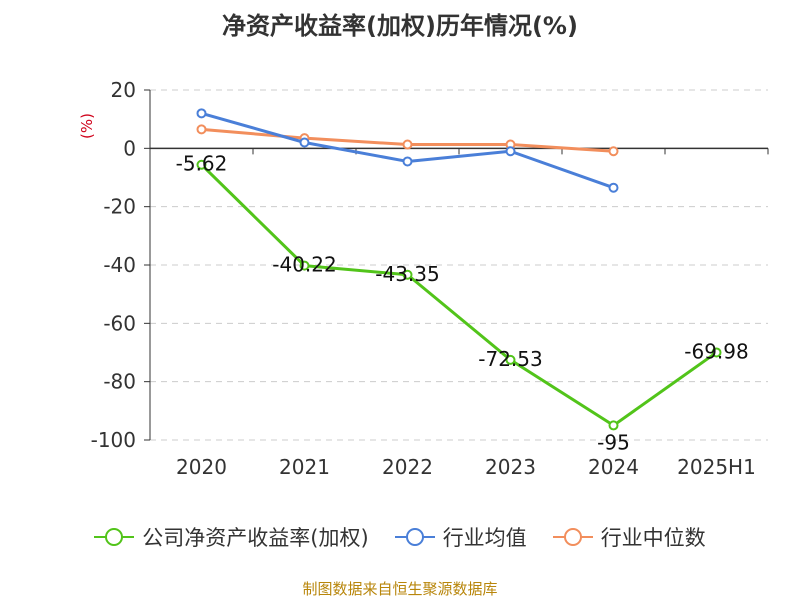  Describe the element at coordinates (304, 467) in the screenshot. I see `x-tick-label: 2021` at that location.